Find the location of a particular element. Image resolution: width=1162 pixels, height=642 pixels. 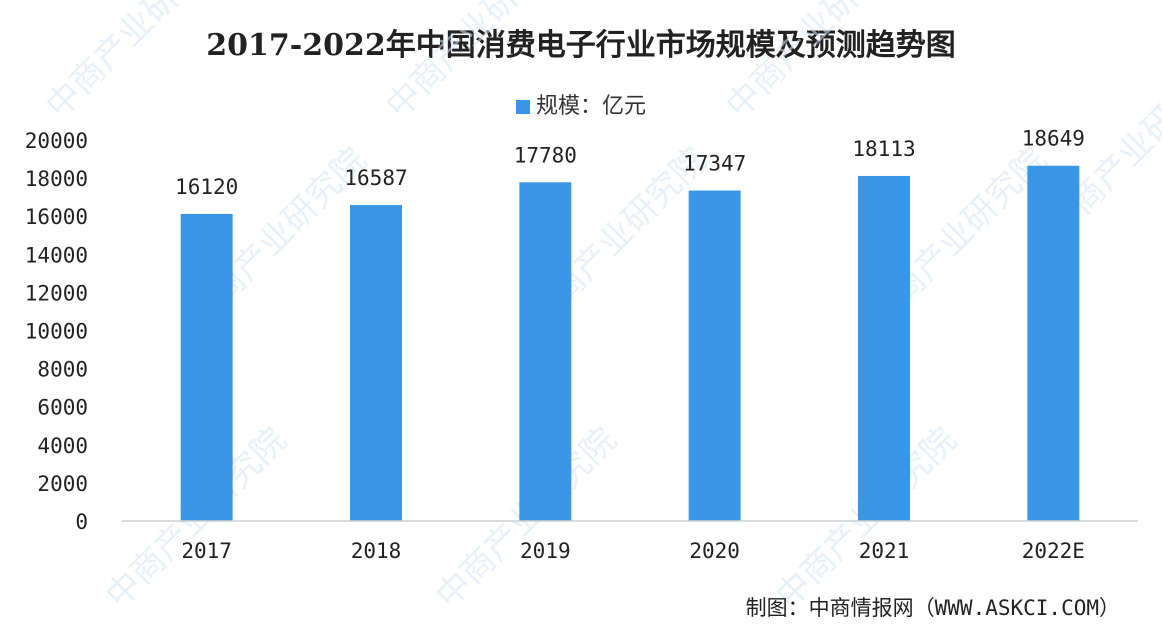

x-tick-label: 2018 is located at coordinates (376, 551).